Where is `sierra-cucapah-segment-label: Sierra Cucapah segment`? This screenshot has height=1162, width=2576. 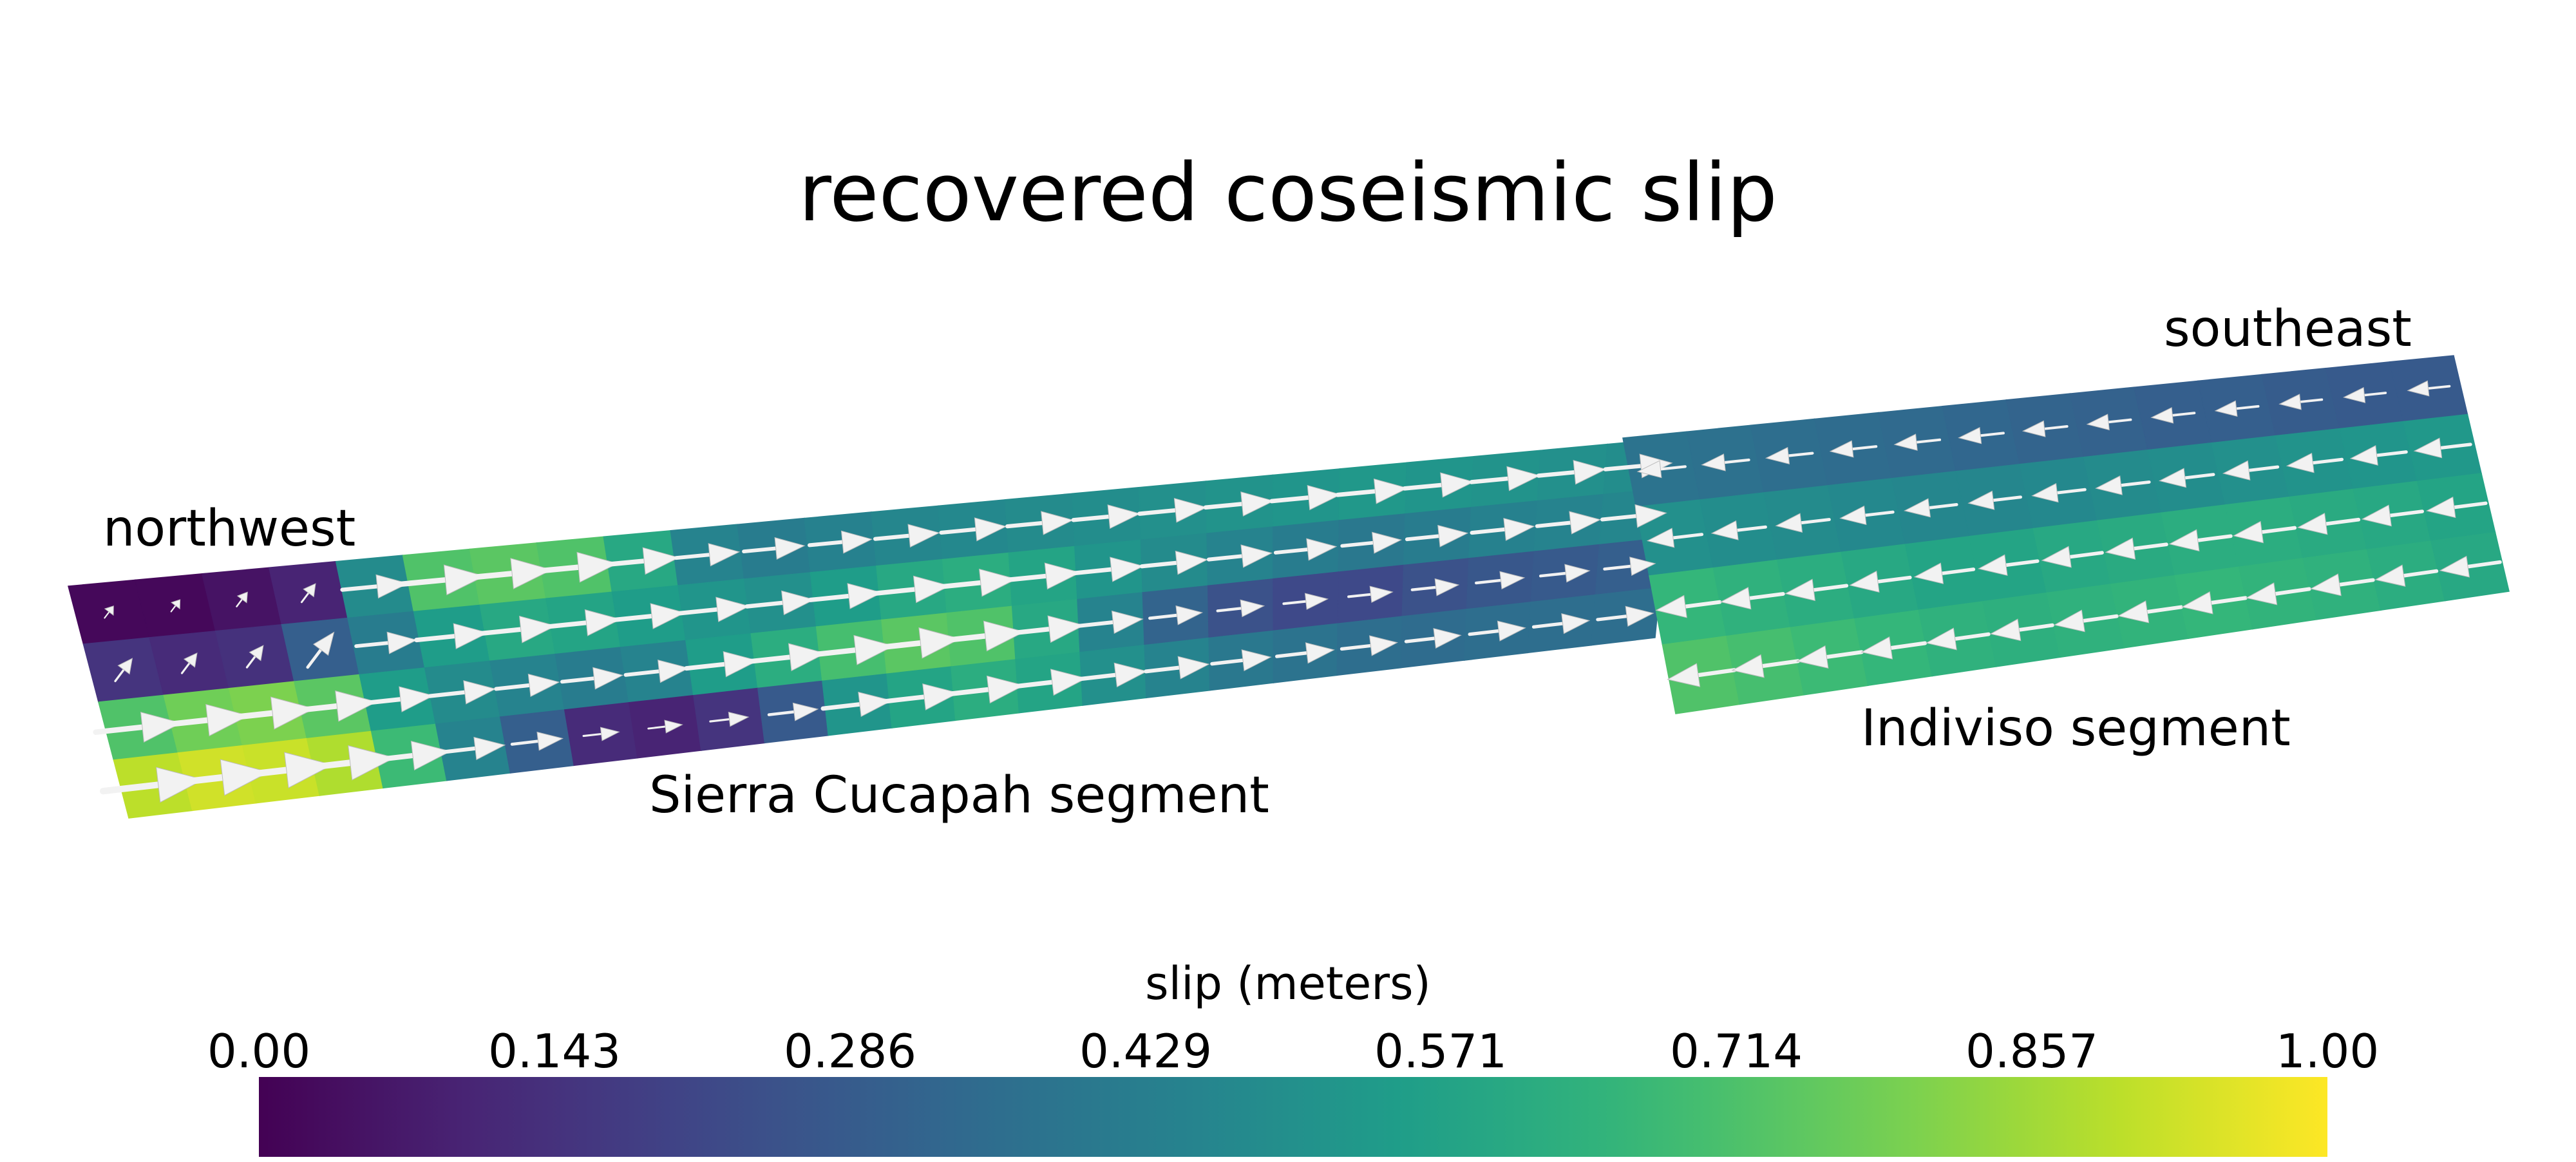 sierra-cucapah-segment-label: Sierra Cucapah segment is located at coordinates (959, 795).